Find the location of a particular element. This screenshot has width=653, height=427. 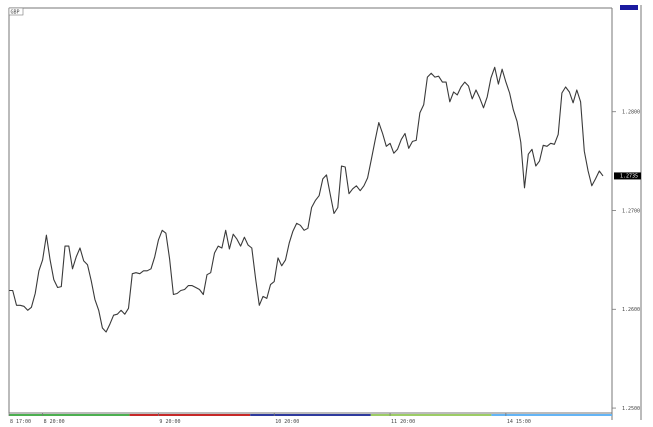

price-axis: 1.2500 1.2600 1.2700 1.2800 is located at coordinates (626, 261).